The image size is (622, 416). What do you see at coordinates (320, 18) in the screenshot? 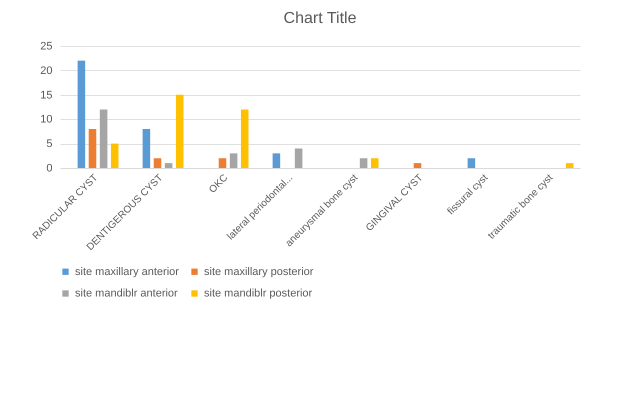
I see `chart-title: Chart Title` at bounding box center [320, 18].